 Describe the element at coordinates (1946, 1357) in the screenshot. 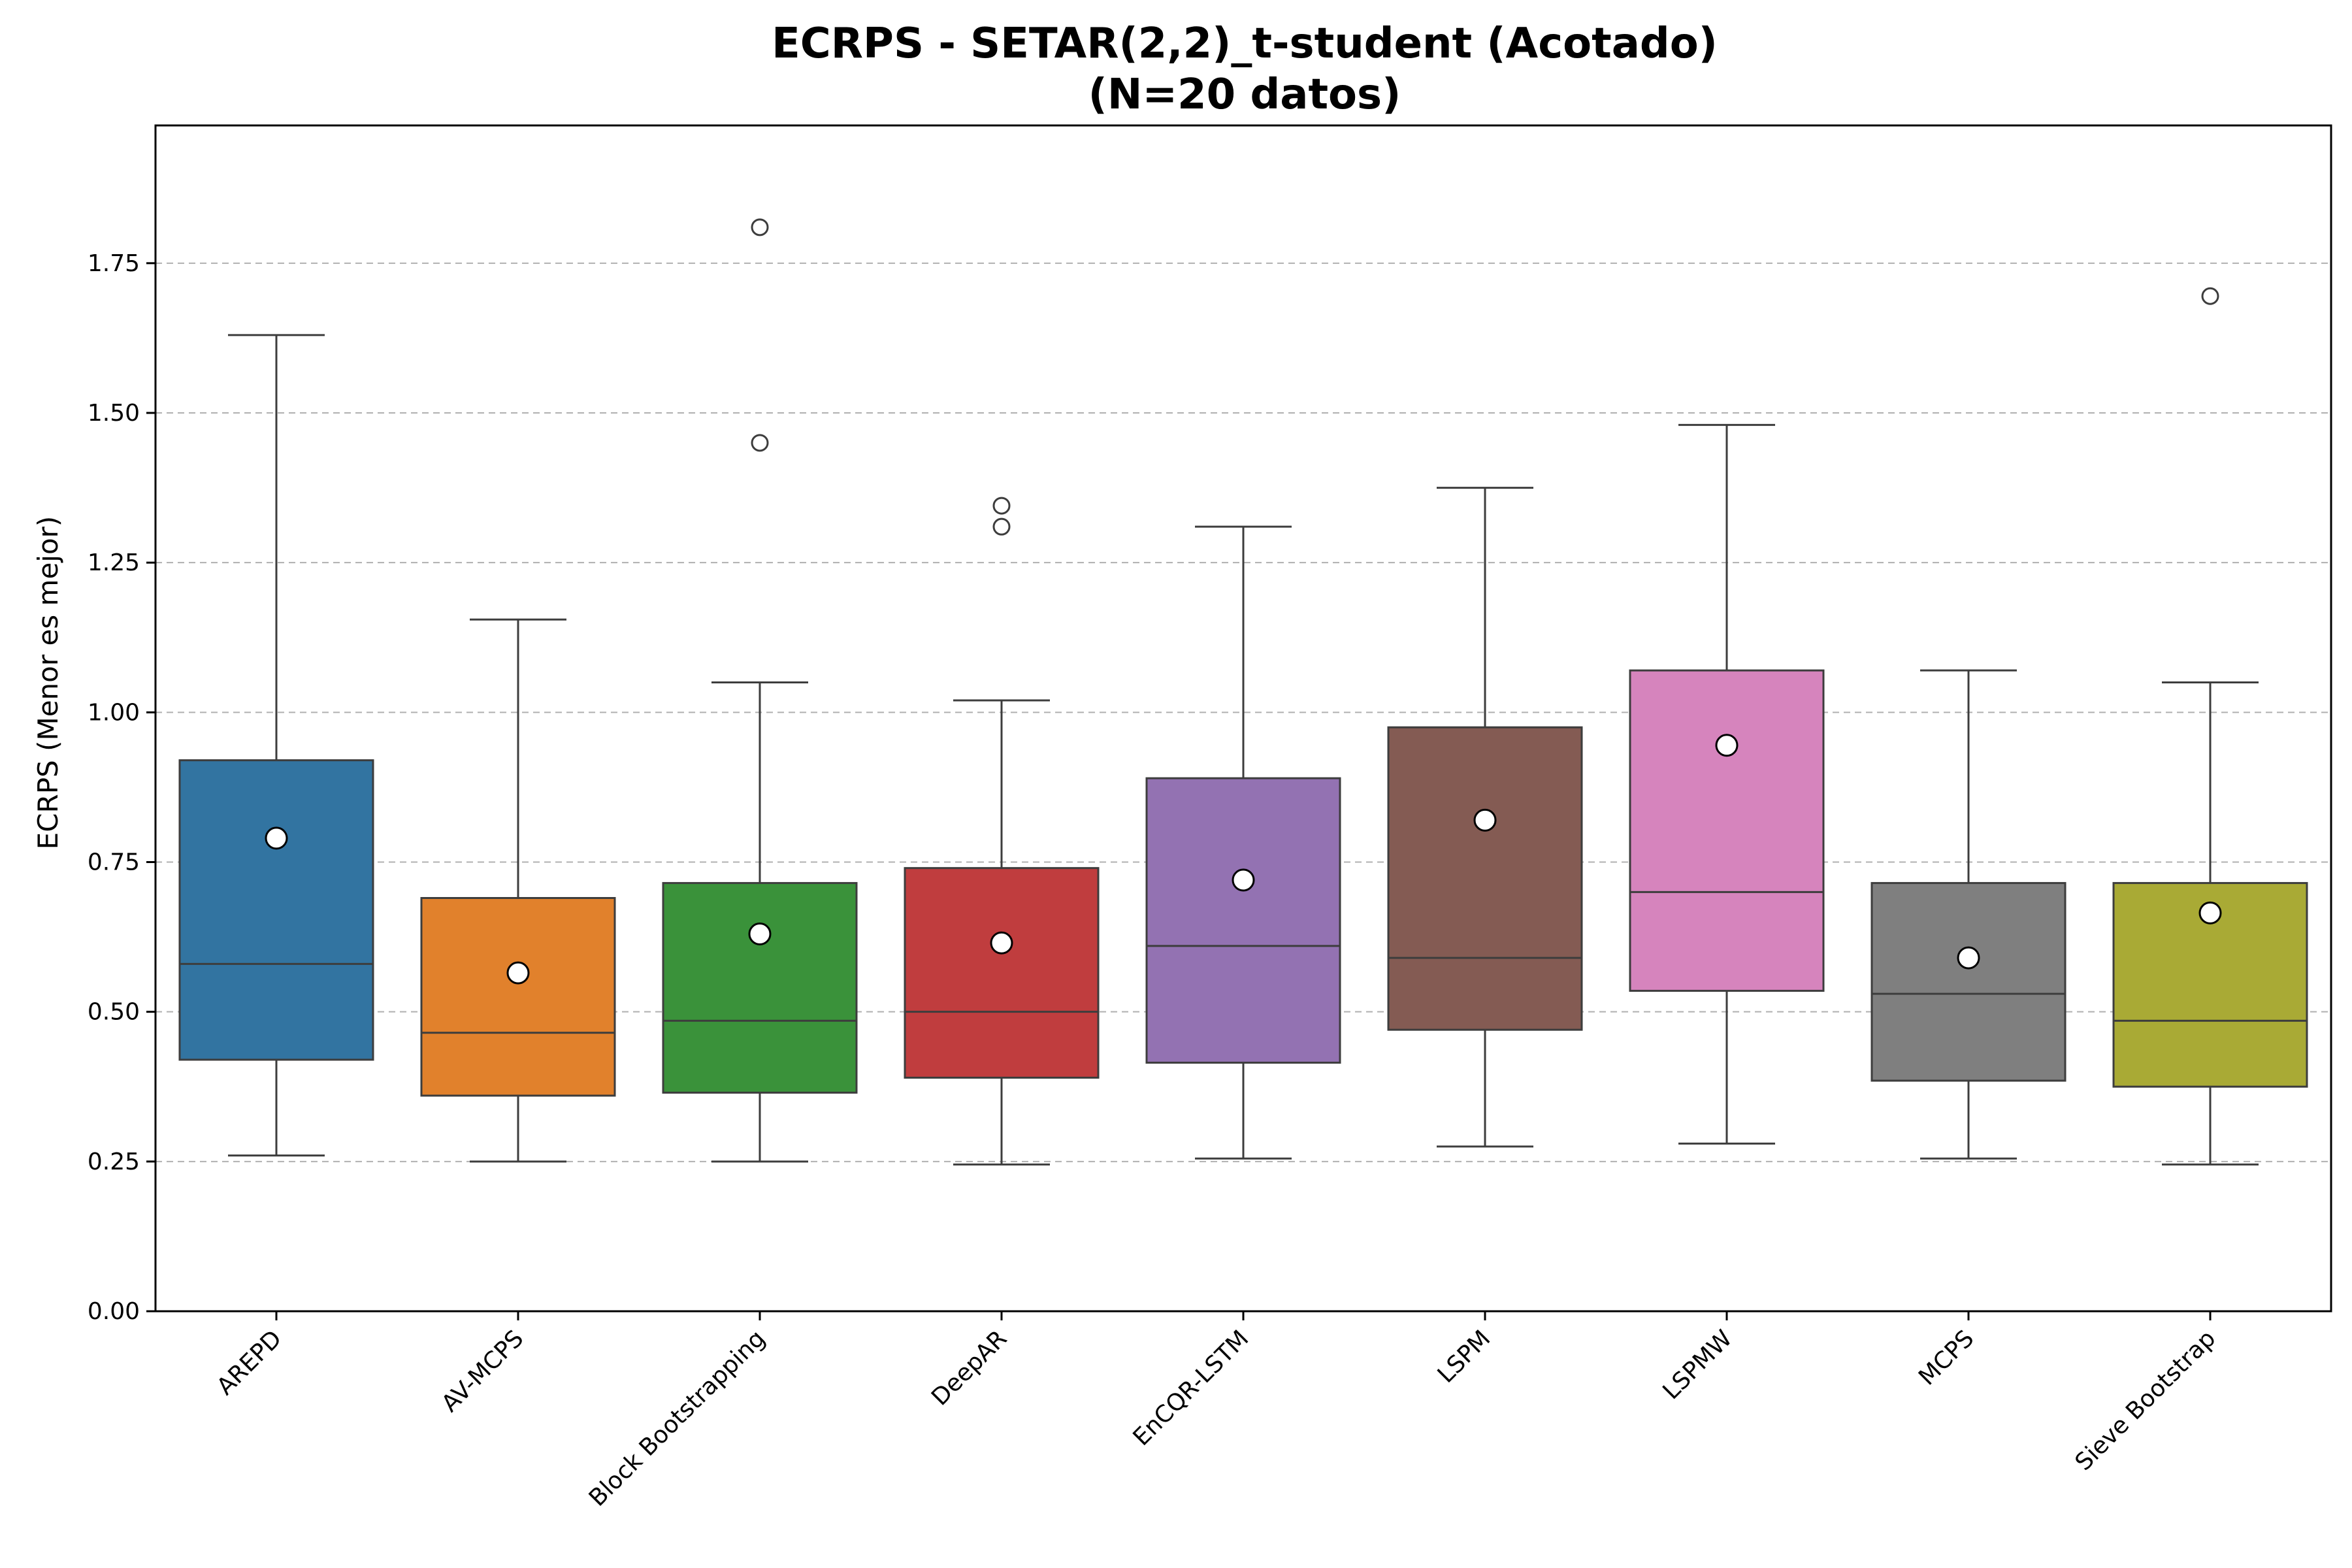

I see `x-tick-label: MCPS` at that location.